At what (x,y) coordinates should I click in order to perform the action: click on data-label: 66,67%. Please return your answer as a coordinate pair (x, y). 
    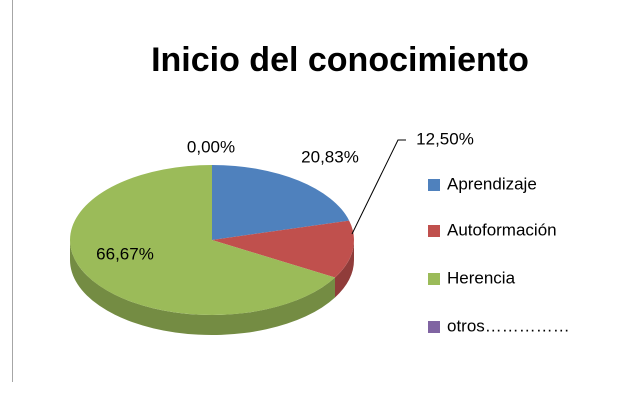
    Looking at the image, I should click on (125, 253).